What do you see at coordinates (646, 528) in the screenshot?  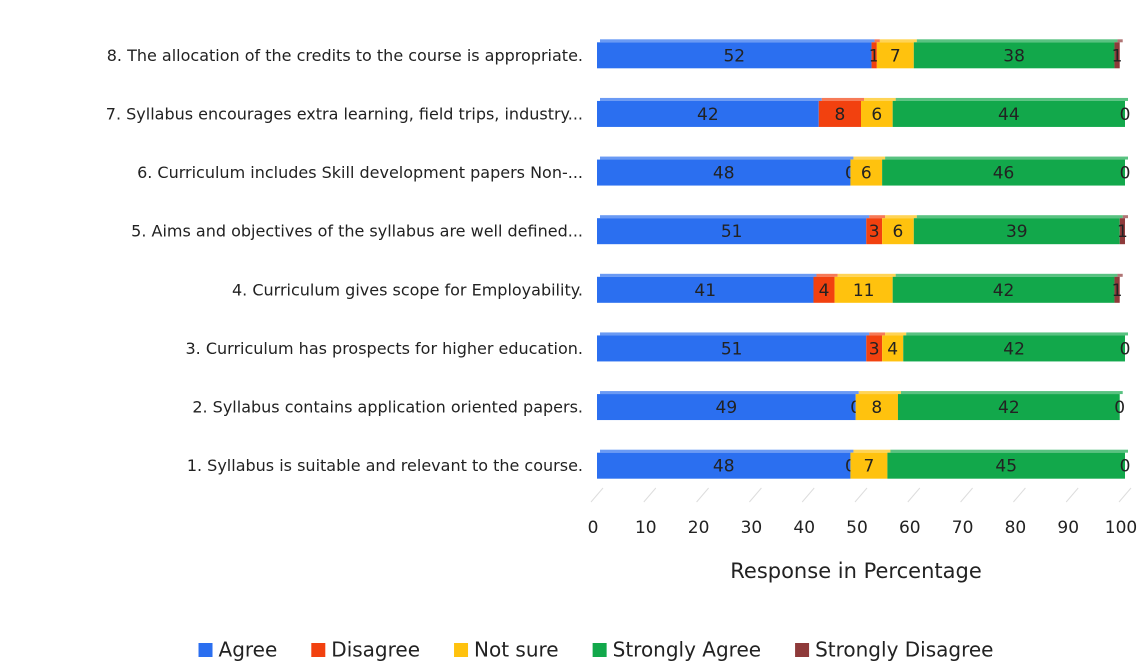 I see `x-tick-label: 10` at bounding box center [646, 528].